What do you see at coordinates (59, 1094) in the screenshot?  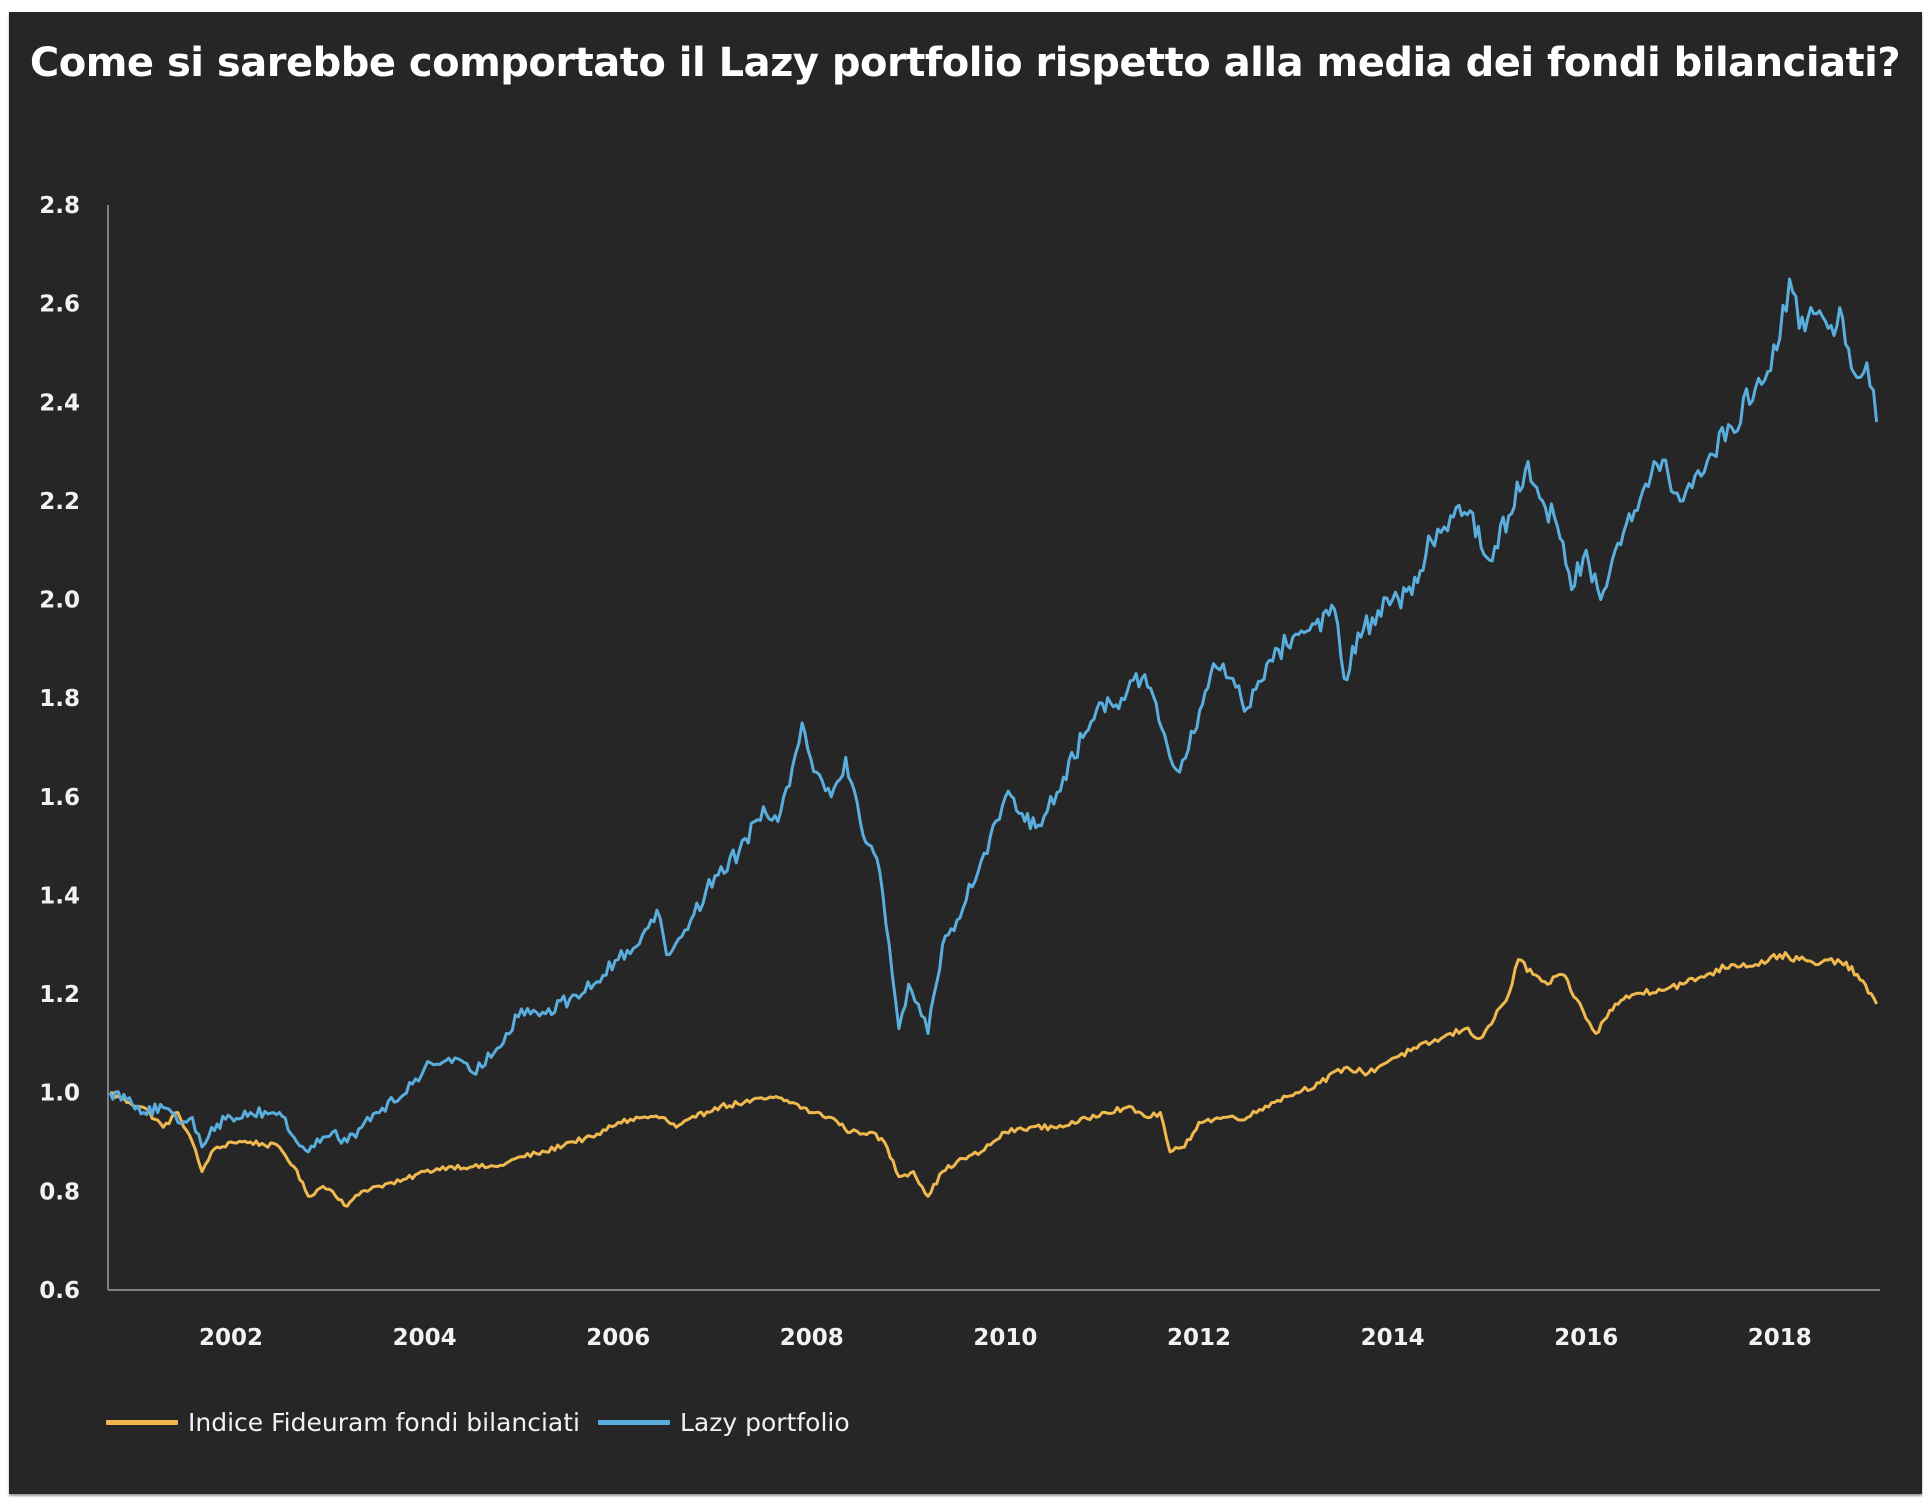 I see `y-tick-label: 1.0` at bounding box center [59, 1094].